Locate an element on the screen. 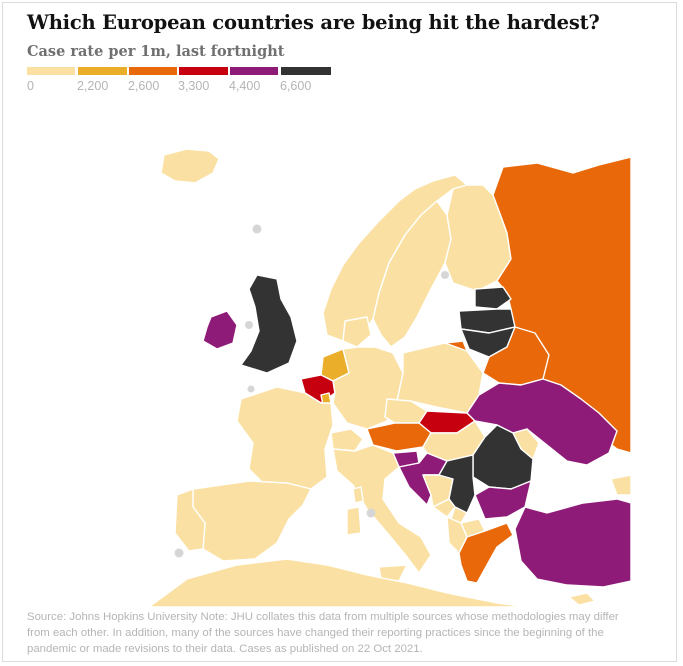 The width and height of the screenshot is (683, 666). region-romania is located at coordinates (503, 457).